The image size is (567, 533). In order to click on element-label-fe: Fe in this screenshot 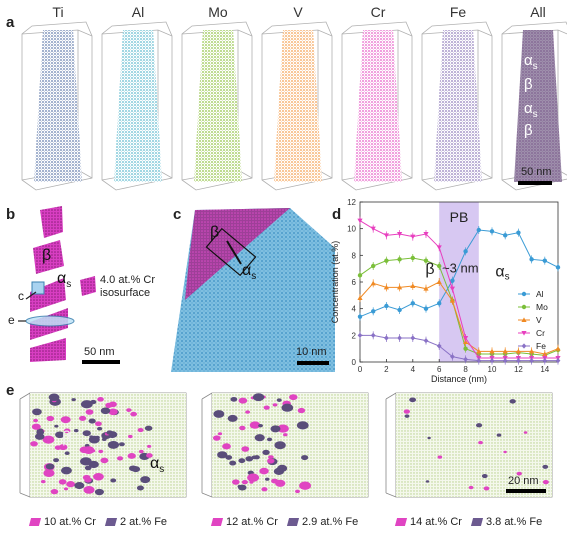, I will do `click(458, 12)`.